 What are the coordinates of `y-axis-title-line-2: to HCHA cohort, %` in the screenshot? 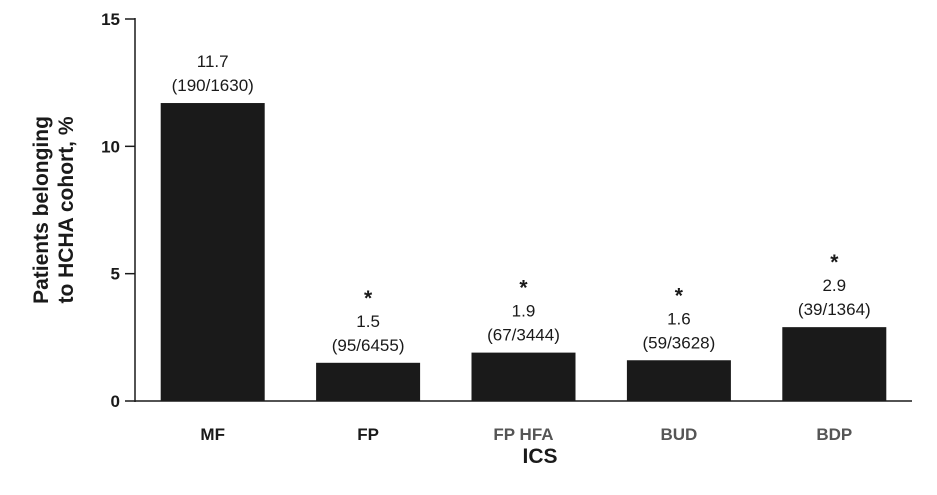 It's located at (66, 209).